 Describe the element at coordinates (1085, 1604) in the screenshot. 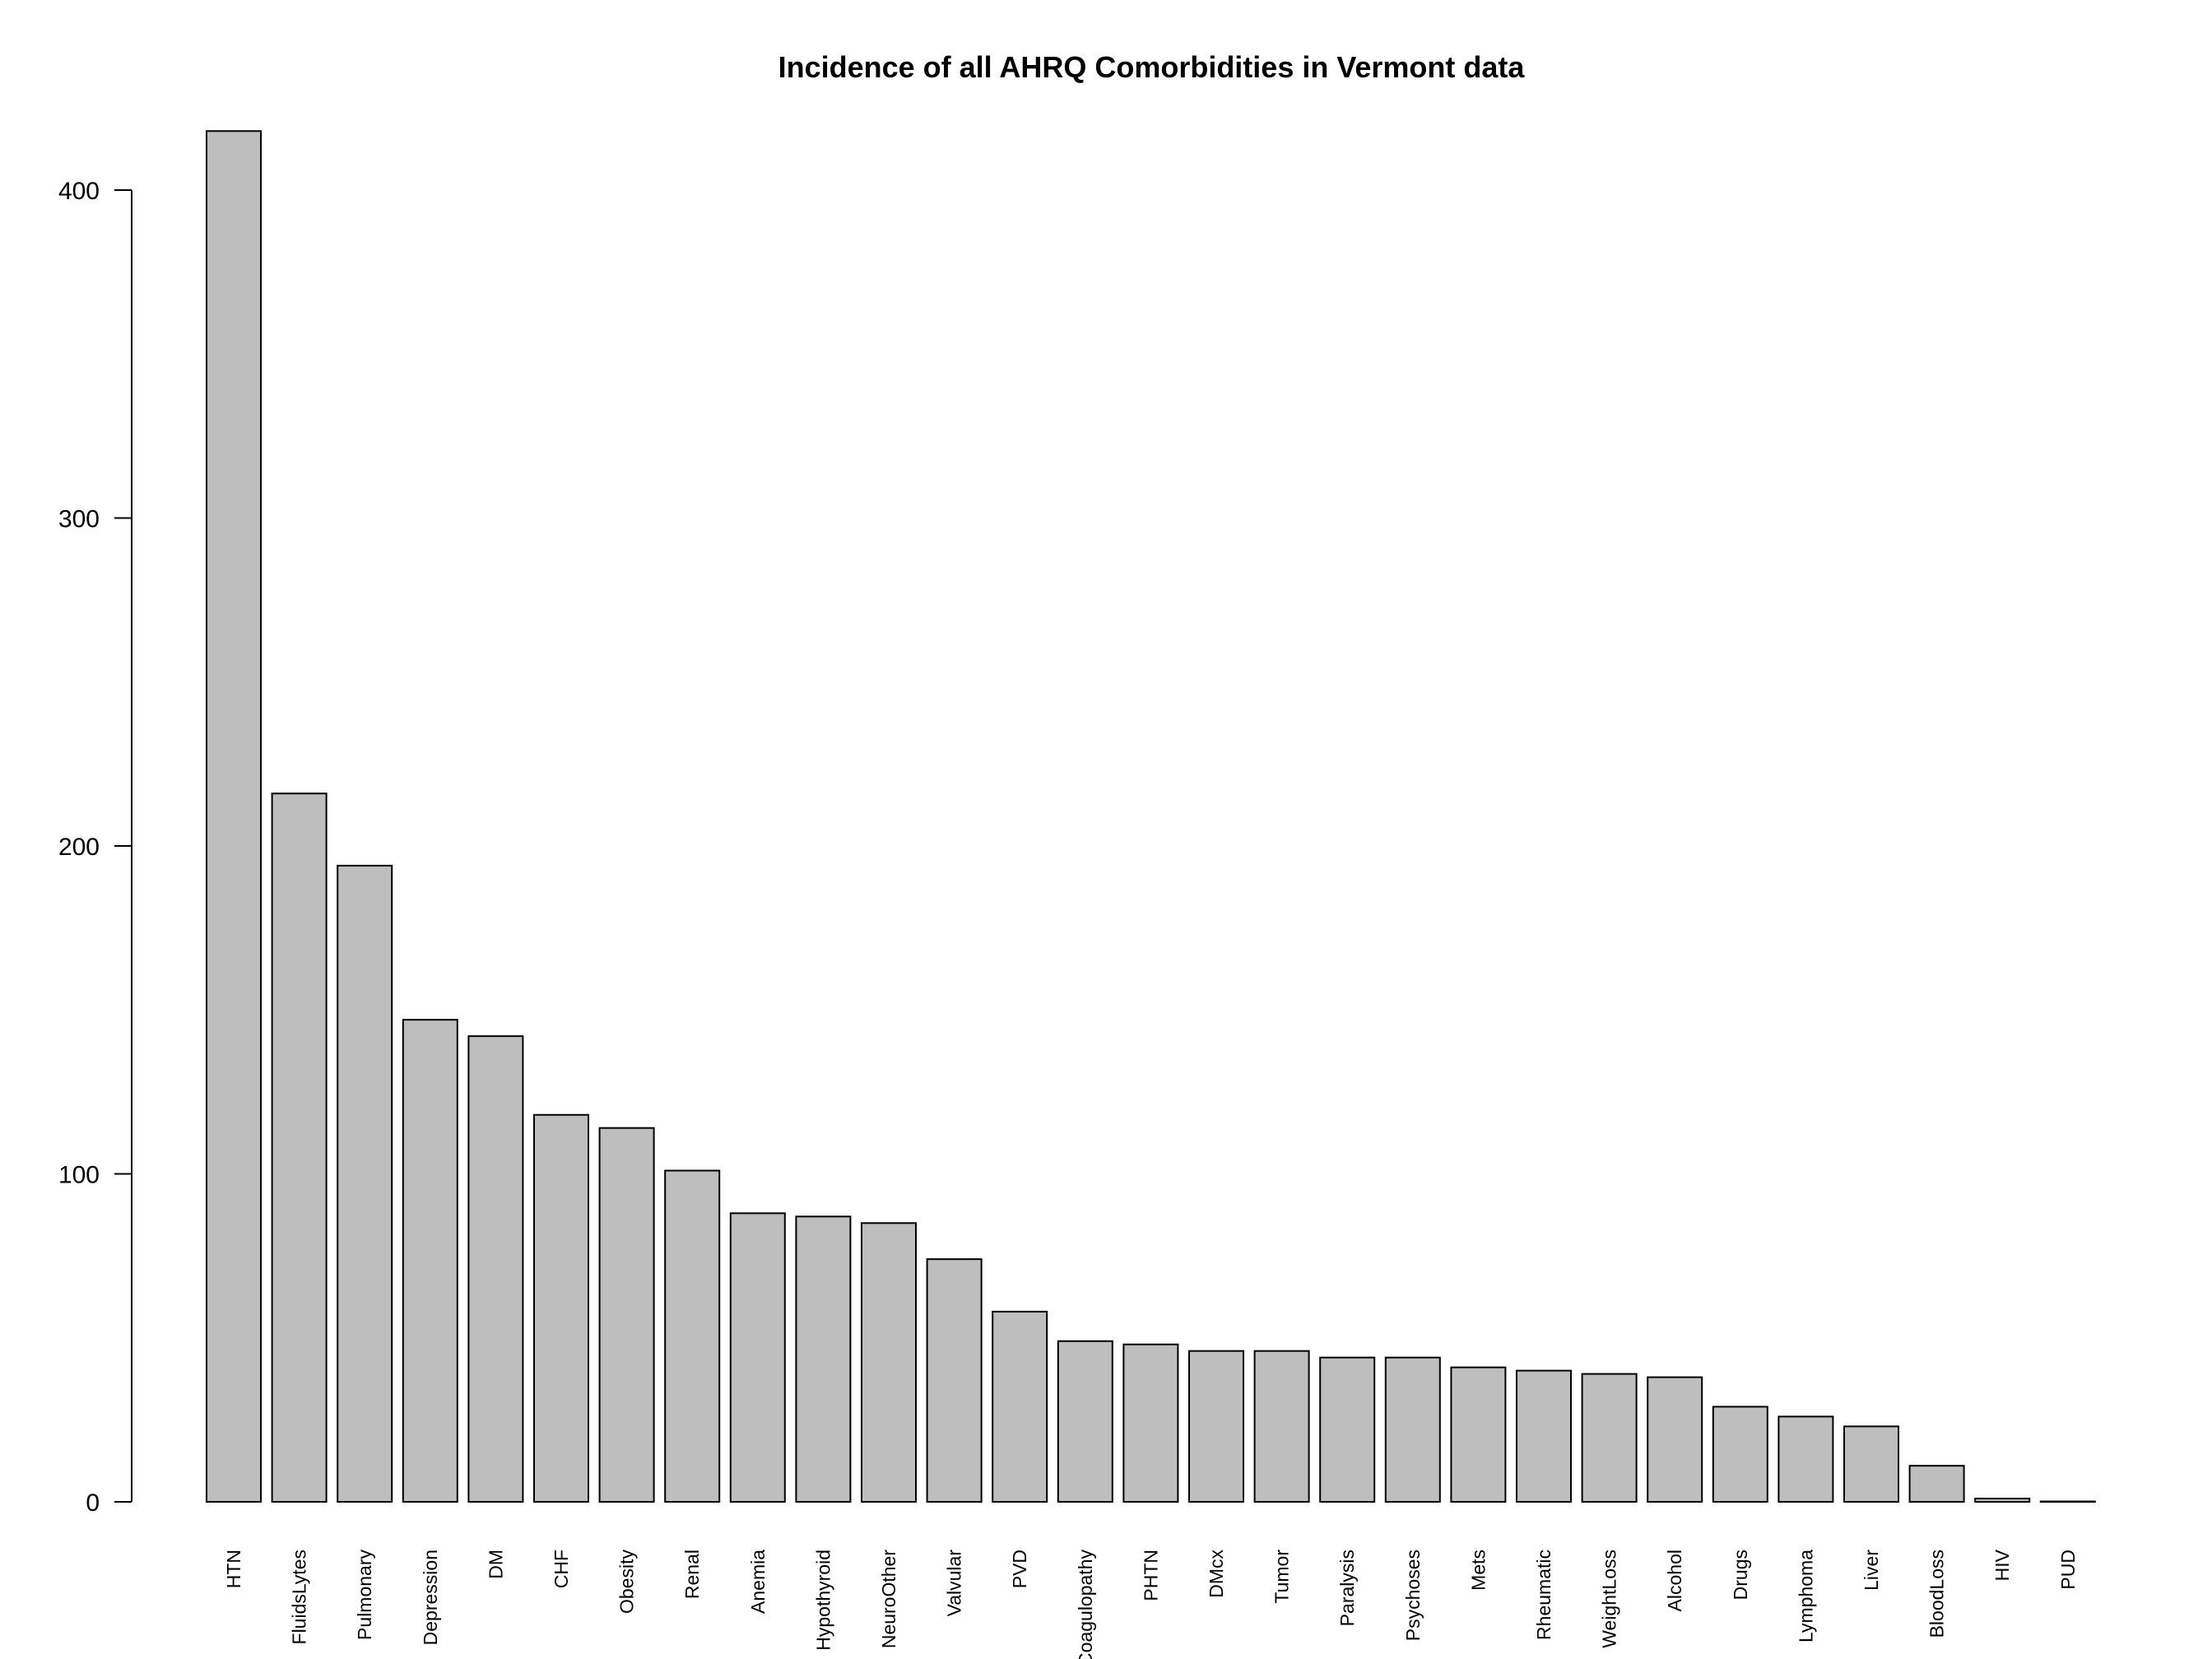

I see `x-tick-label: Coagulopathy` at that location.